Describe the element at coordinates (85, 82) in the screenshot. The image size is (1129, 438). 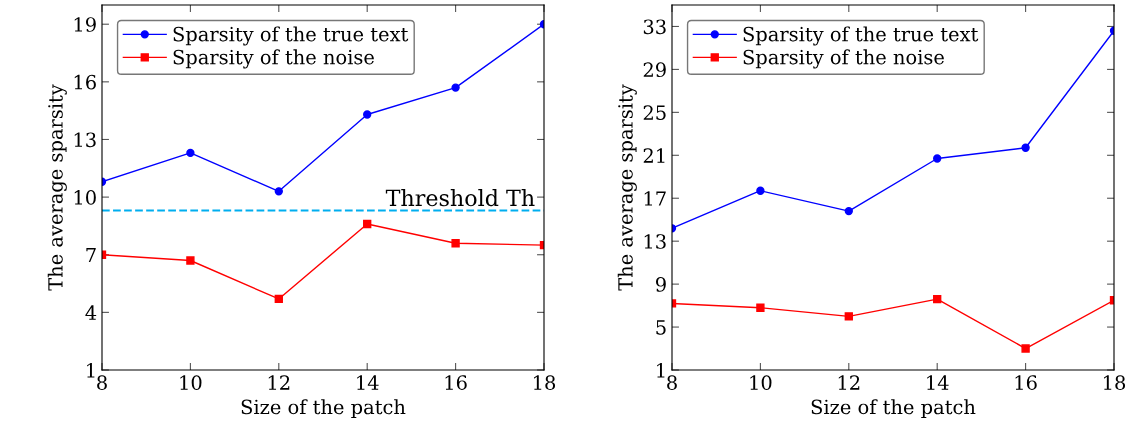
I see `y-tick-label: 16` at that location.